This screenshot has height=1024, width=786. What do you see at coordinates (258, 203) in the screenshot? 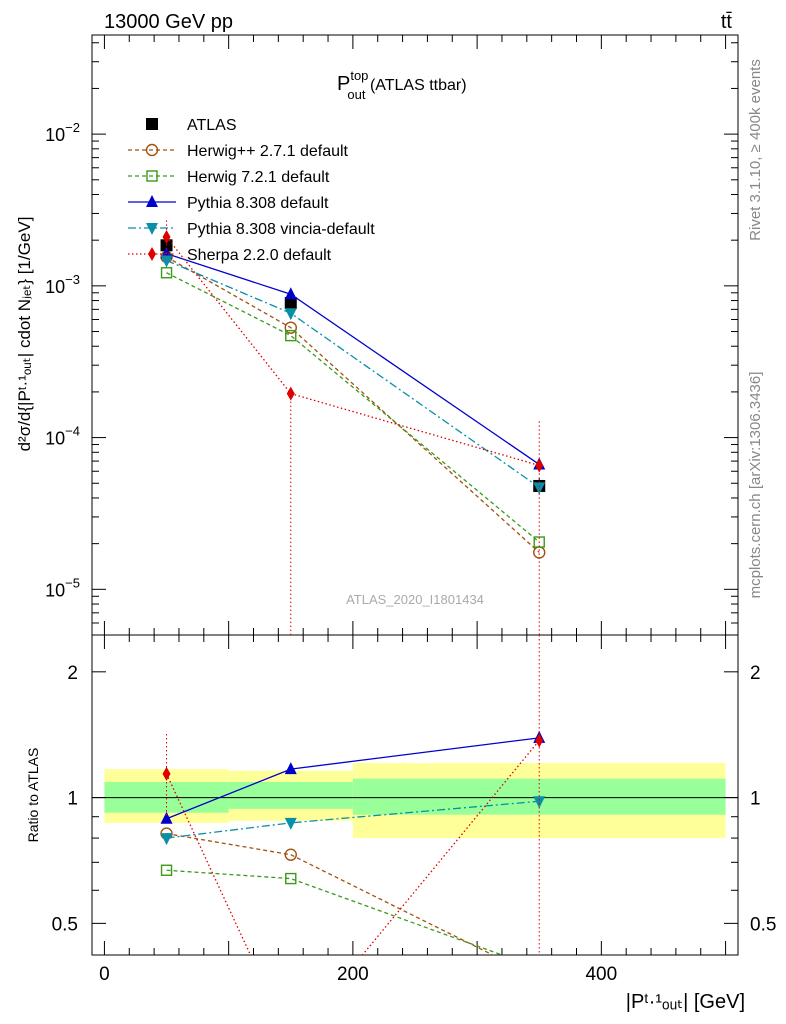
I see `legend-label: Pythia 8.308 default` at bounding box center [258, 203].